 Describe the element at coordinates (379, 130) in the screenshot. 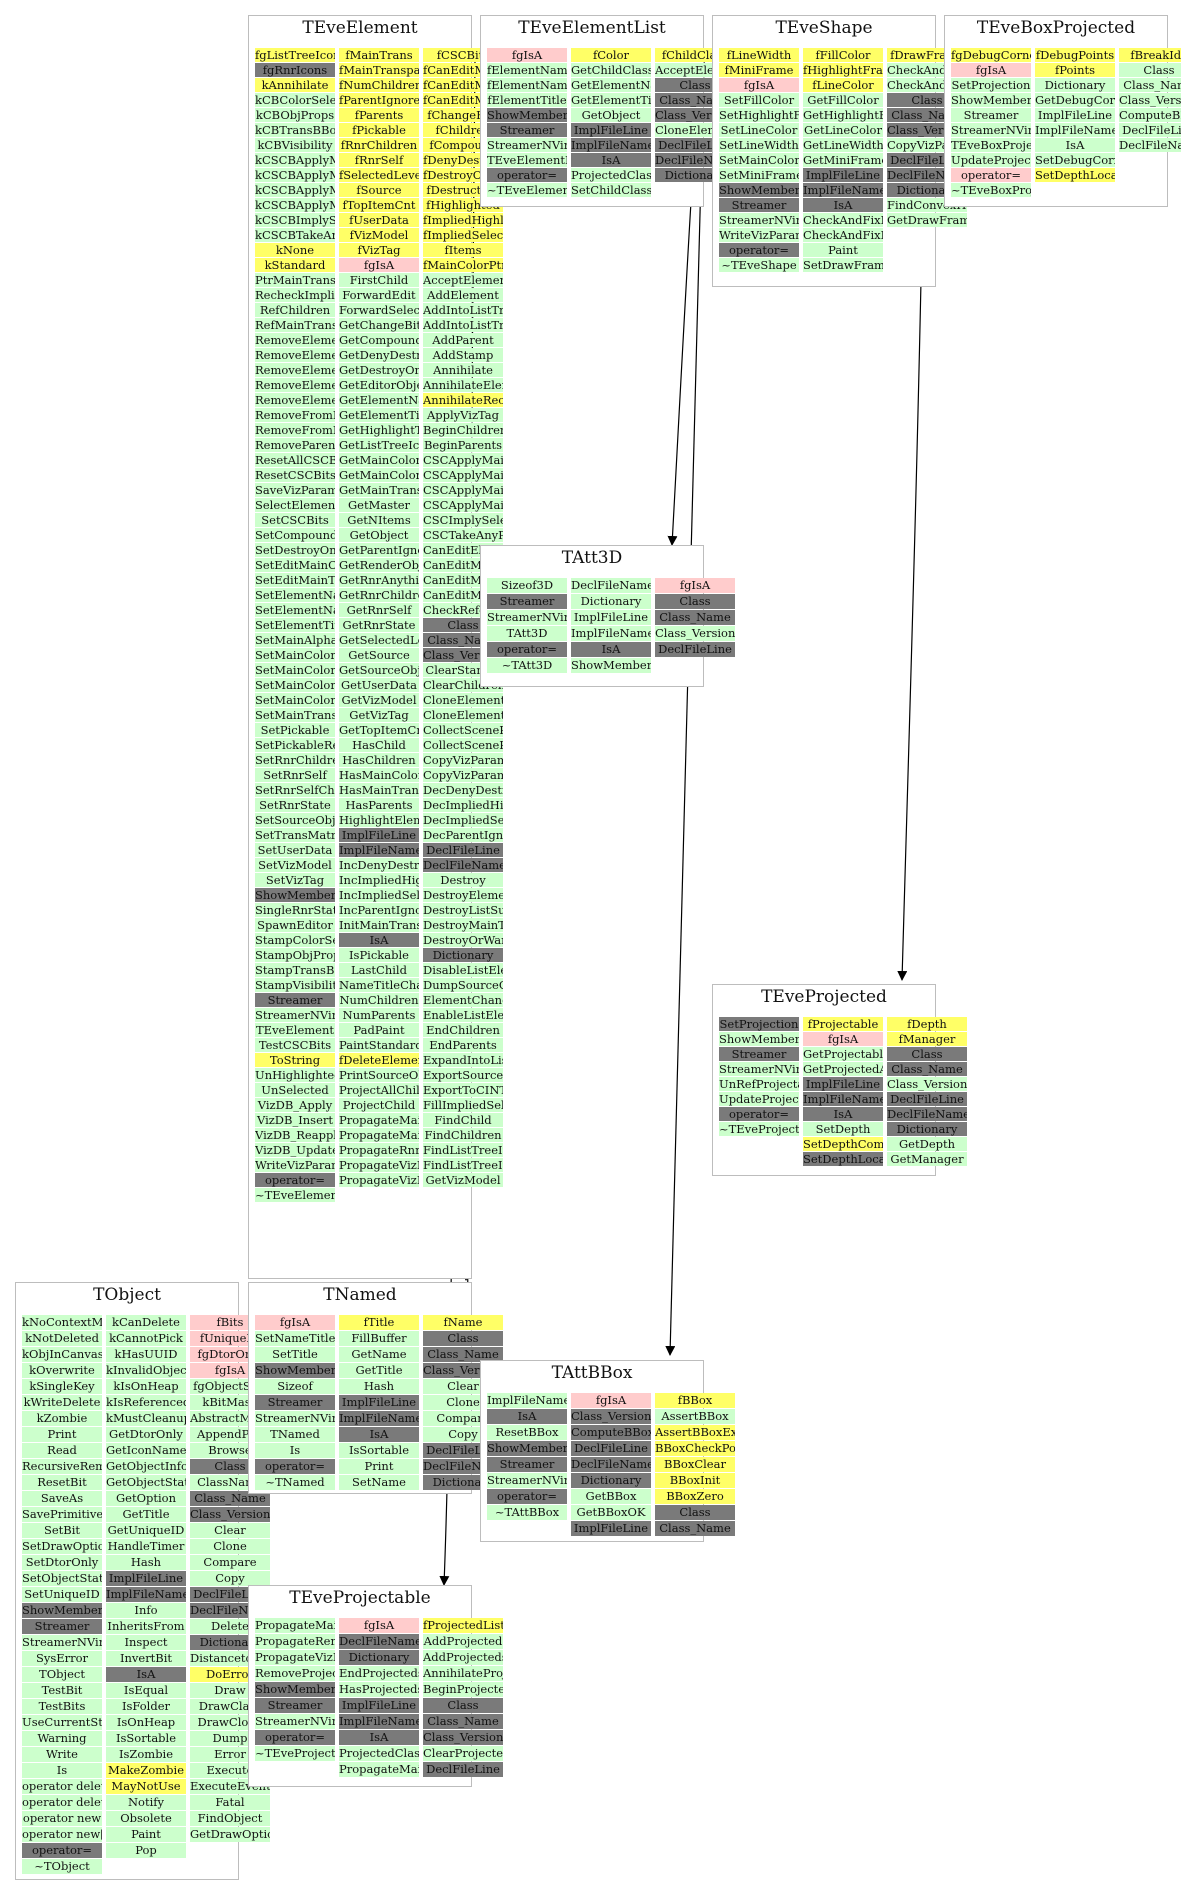

I see `member-entry: fPickable` at that location.